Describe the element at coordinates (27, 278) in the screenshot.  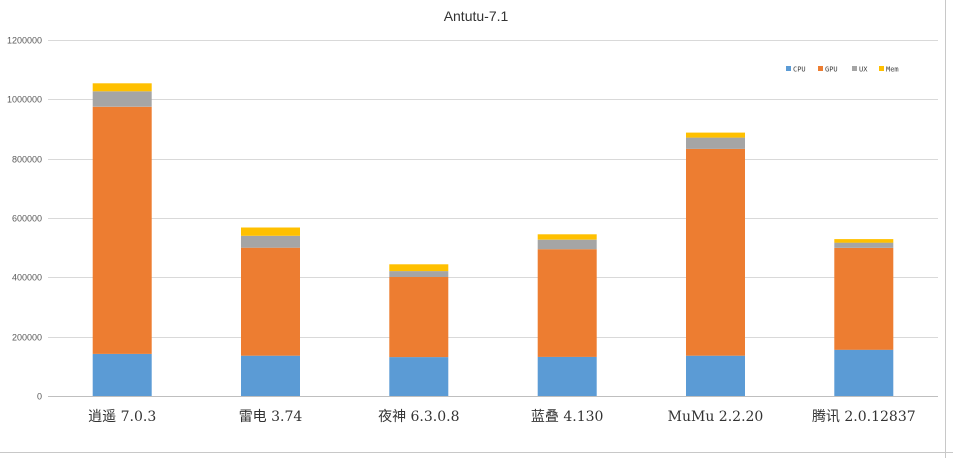
I see `y-tick-label: 400000` at that location.